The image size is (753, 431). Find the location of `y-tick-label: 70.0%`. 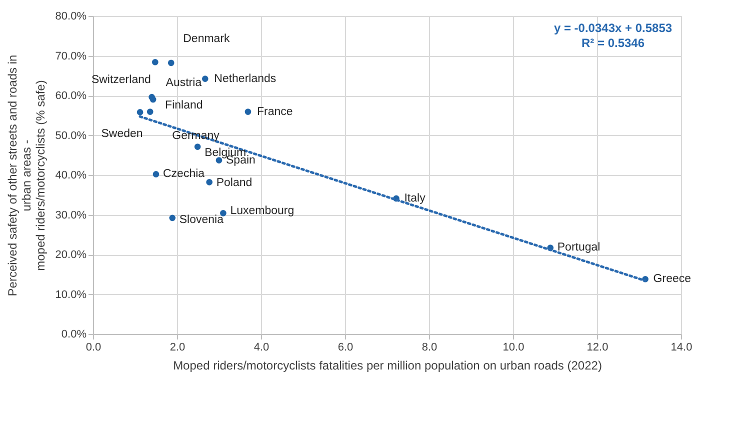

y-tick-label: 70.0% is located at coordinates (71, 56).